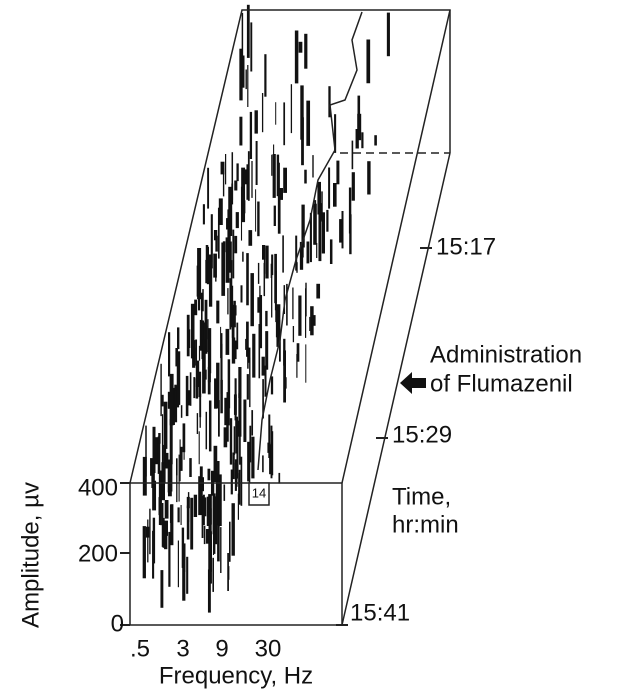 The height and width of the screenshot is (696, 624). I want to click on trace, so click(310, 241).